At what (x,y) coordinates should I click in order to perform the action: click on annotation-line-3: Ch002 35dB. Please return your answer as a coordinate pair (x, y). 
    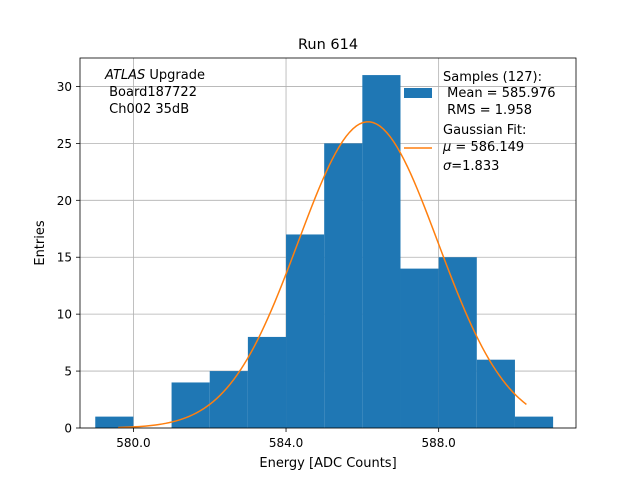
    Looking at the image, I should click on (147, 109).